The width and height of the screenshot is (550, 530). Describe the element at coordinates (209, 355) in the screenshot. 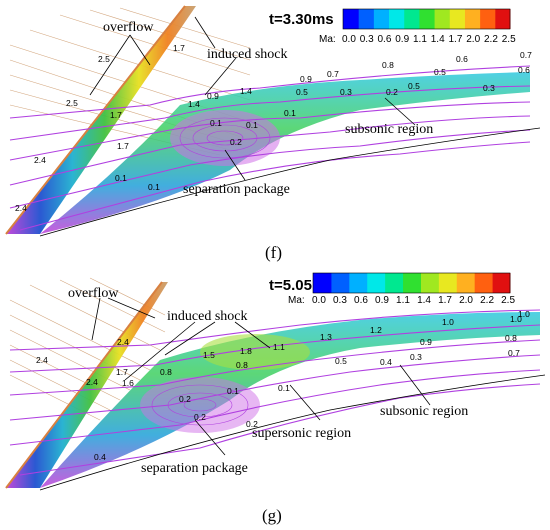

I see `contour-level-label: 1.5` at that location.